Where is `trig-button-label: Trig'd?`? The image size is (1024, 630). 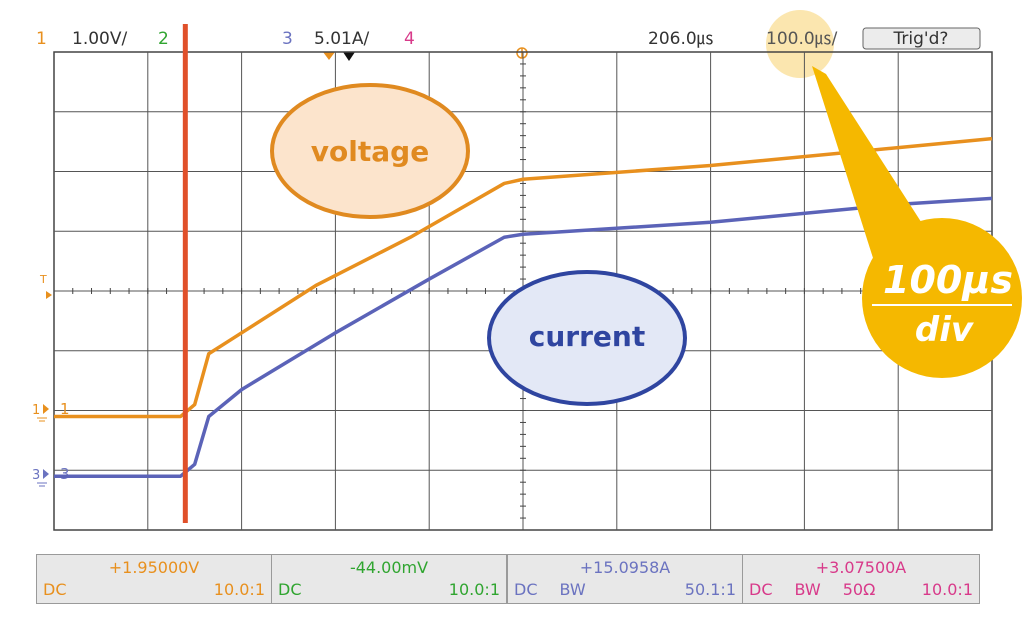 trig-button-label: Trig'd? is located at coordinates (921, 39).